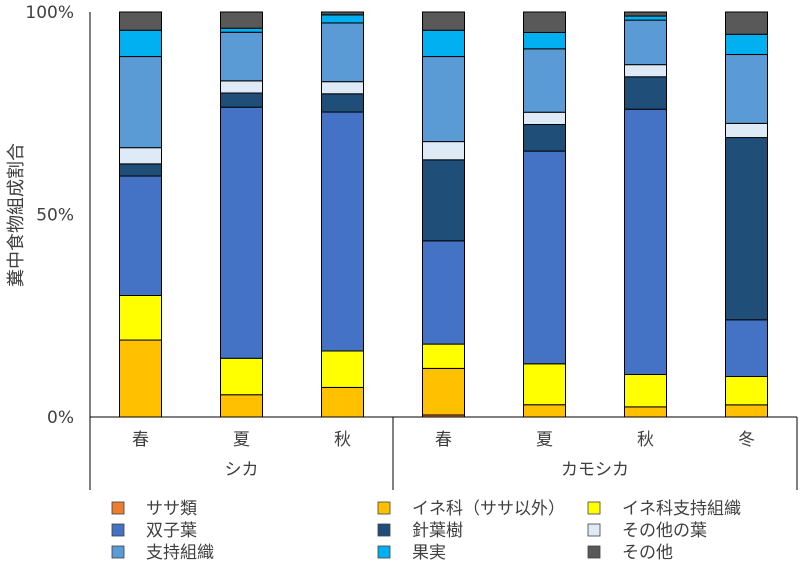 The width and height of the screenshot is (800, 565). I want to click on legend-label: イネ科（ササ以外）, so click(488, 509).